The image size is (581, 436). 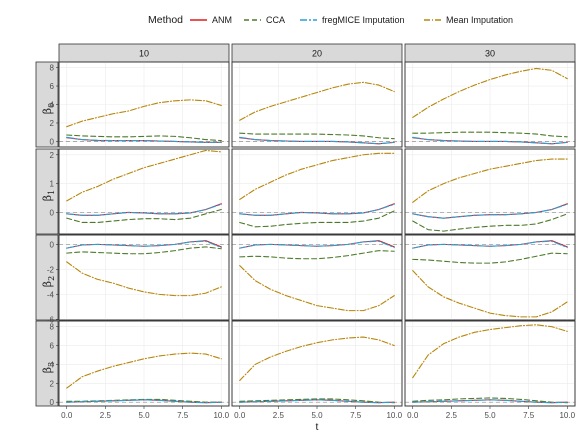 I want to click on column-strip: 10, so click(x=144, y=53).